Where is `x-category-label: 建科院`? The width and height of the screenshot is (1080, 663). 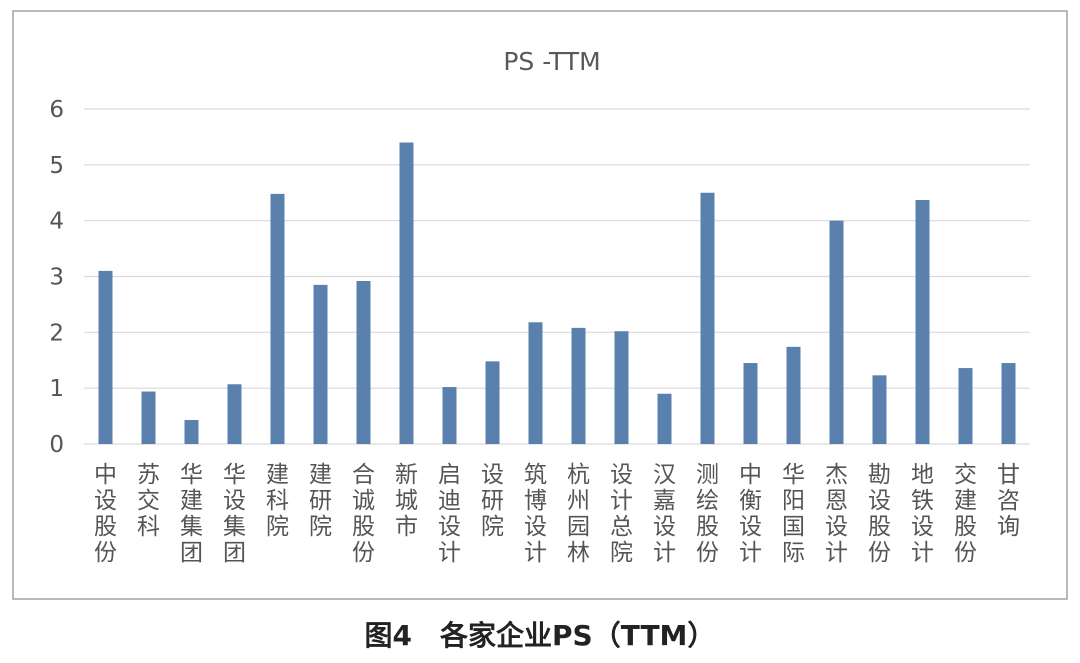 x-category-label: 建科院 is located at coordinates (277, 501).